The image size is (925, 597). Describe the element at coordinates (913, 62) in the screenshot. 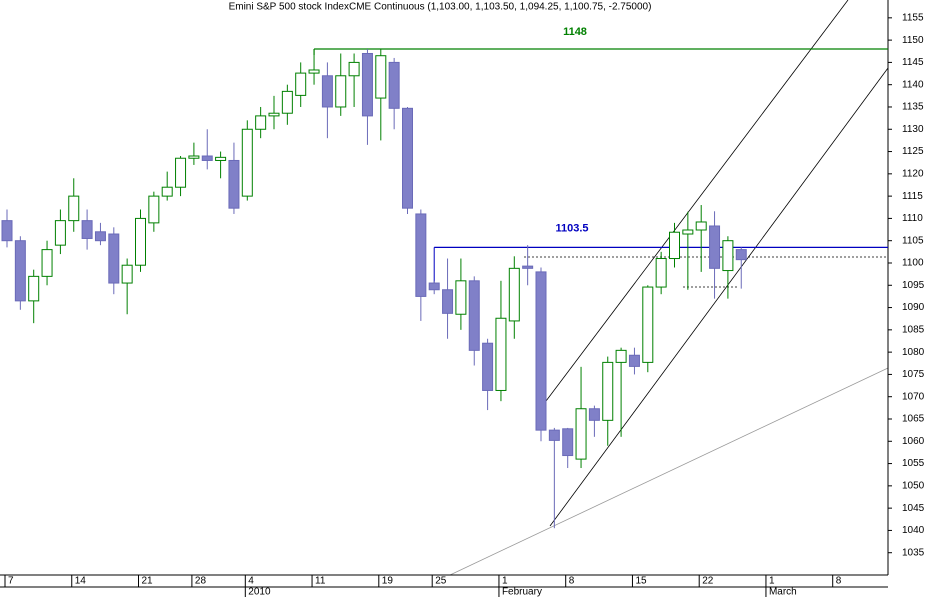

I see `y-tick-label: 1145` at that location.